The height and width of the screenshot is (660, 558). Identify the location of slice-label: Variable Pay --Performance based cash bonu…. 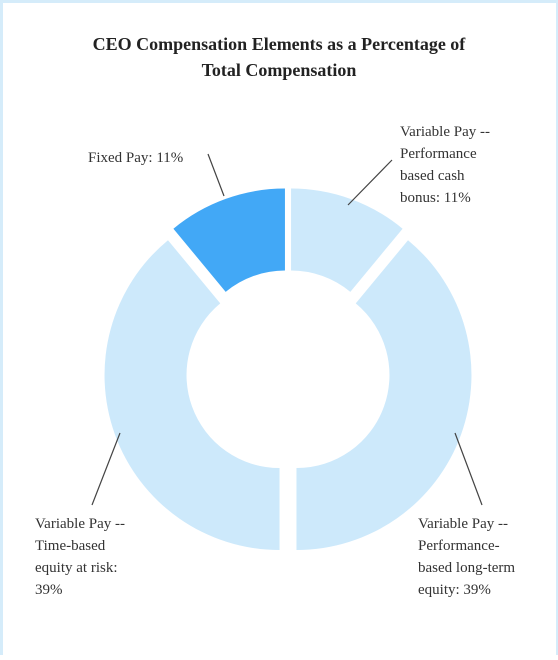
(445, 165).